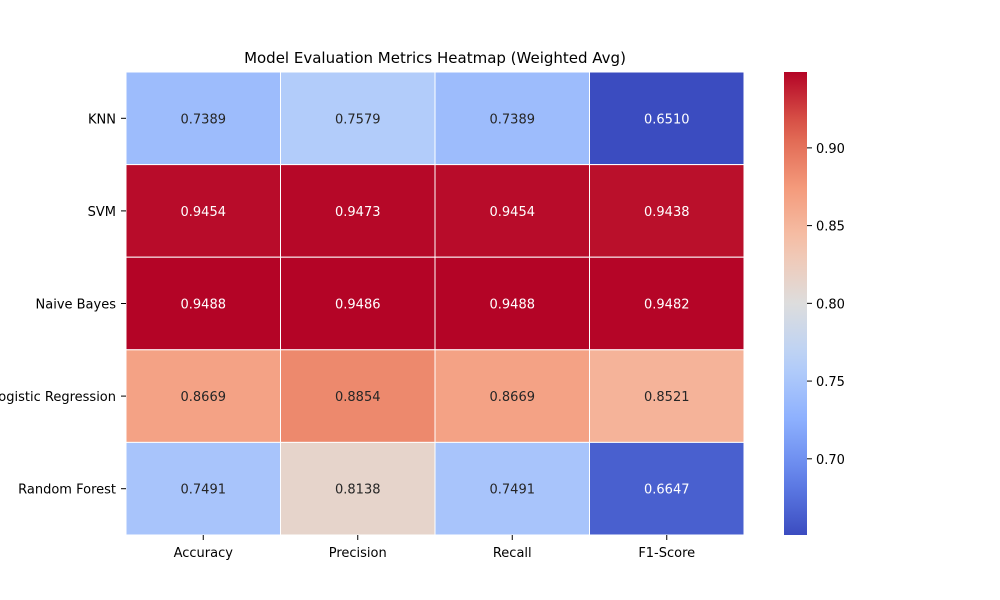 The height and width of the screenshot is (600, 1000). I want to click on colorbar-tick-label: 0.90, so click(830, 149).